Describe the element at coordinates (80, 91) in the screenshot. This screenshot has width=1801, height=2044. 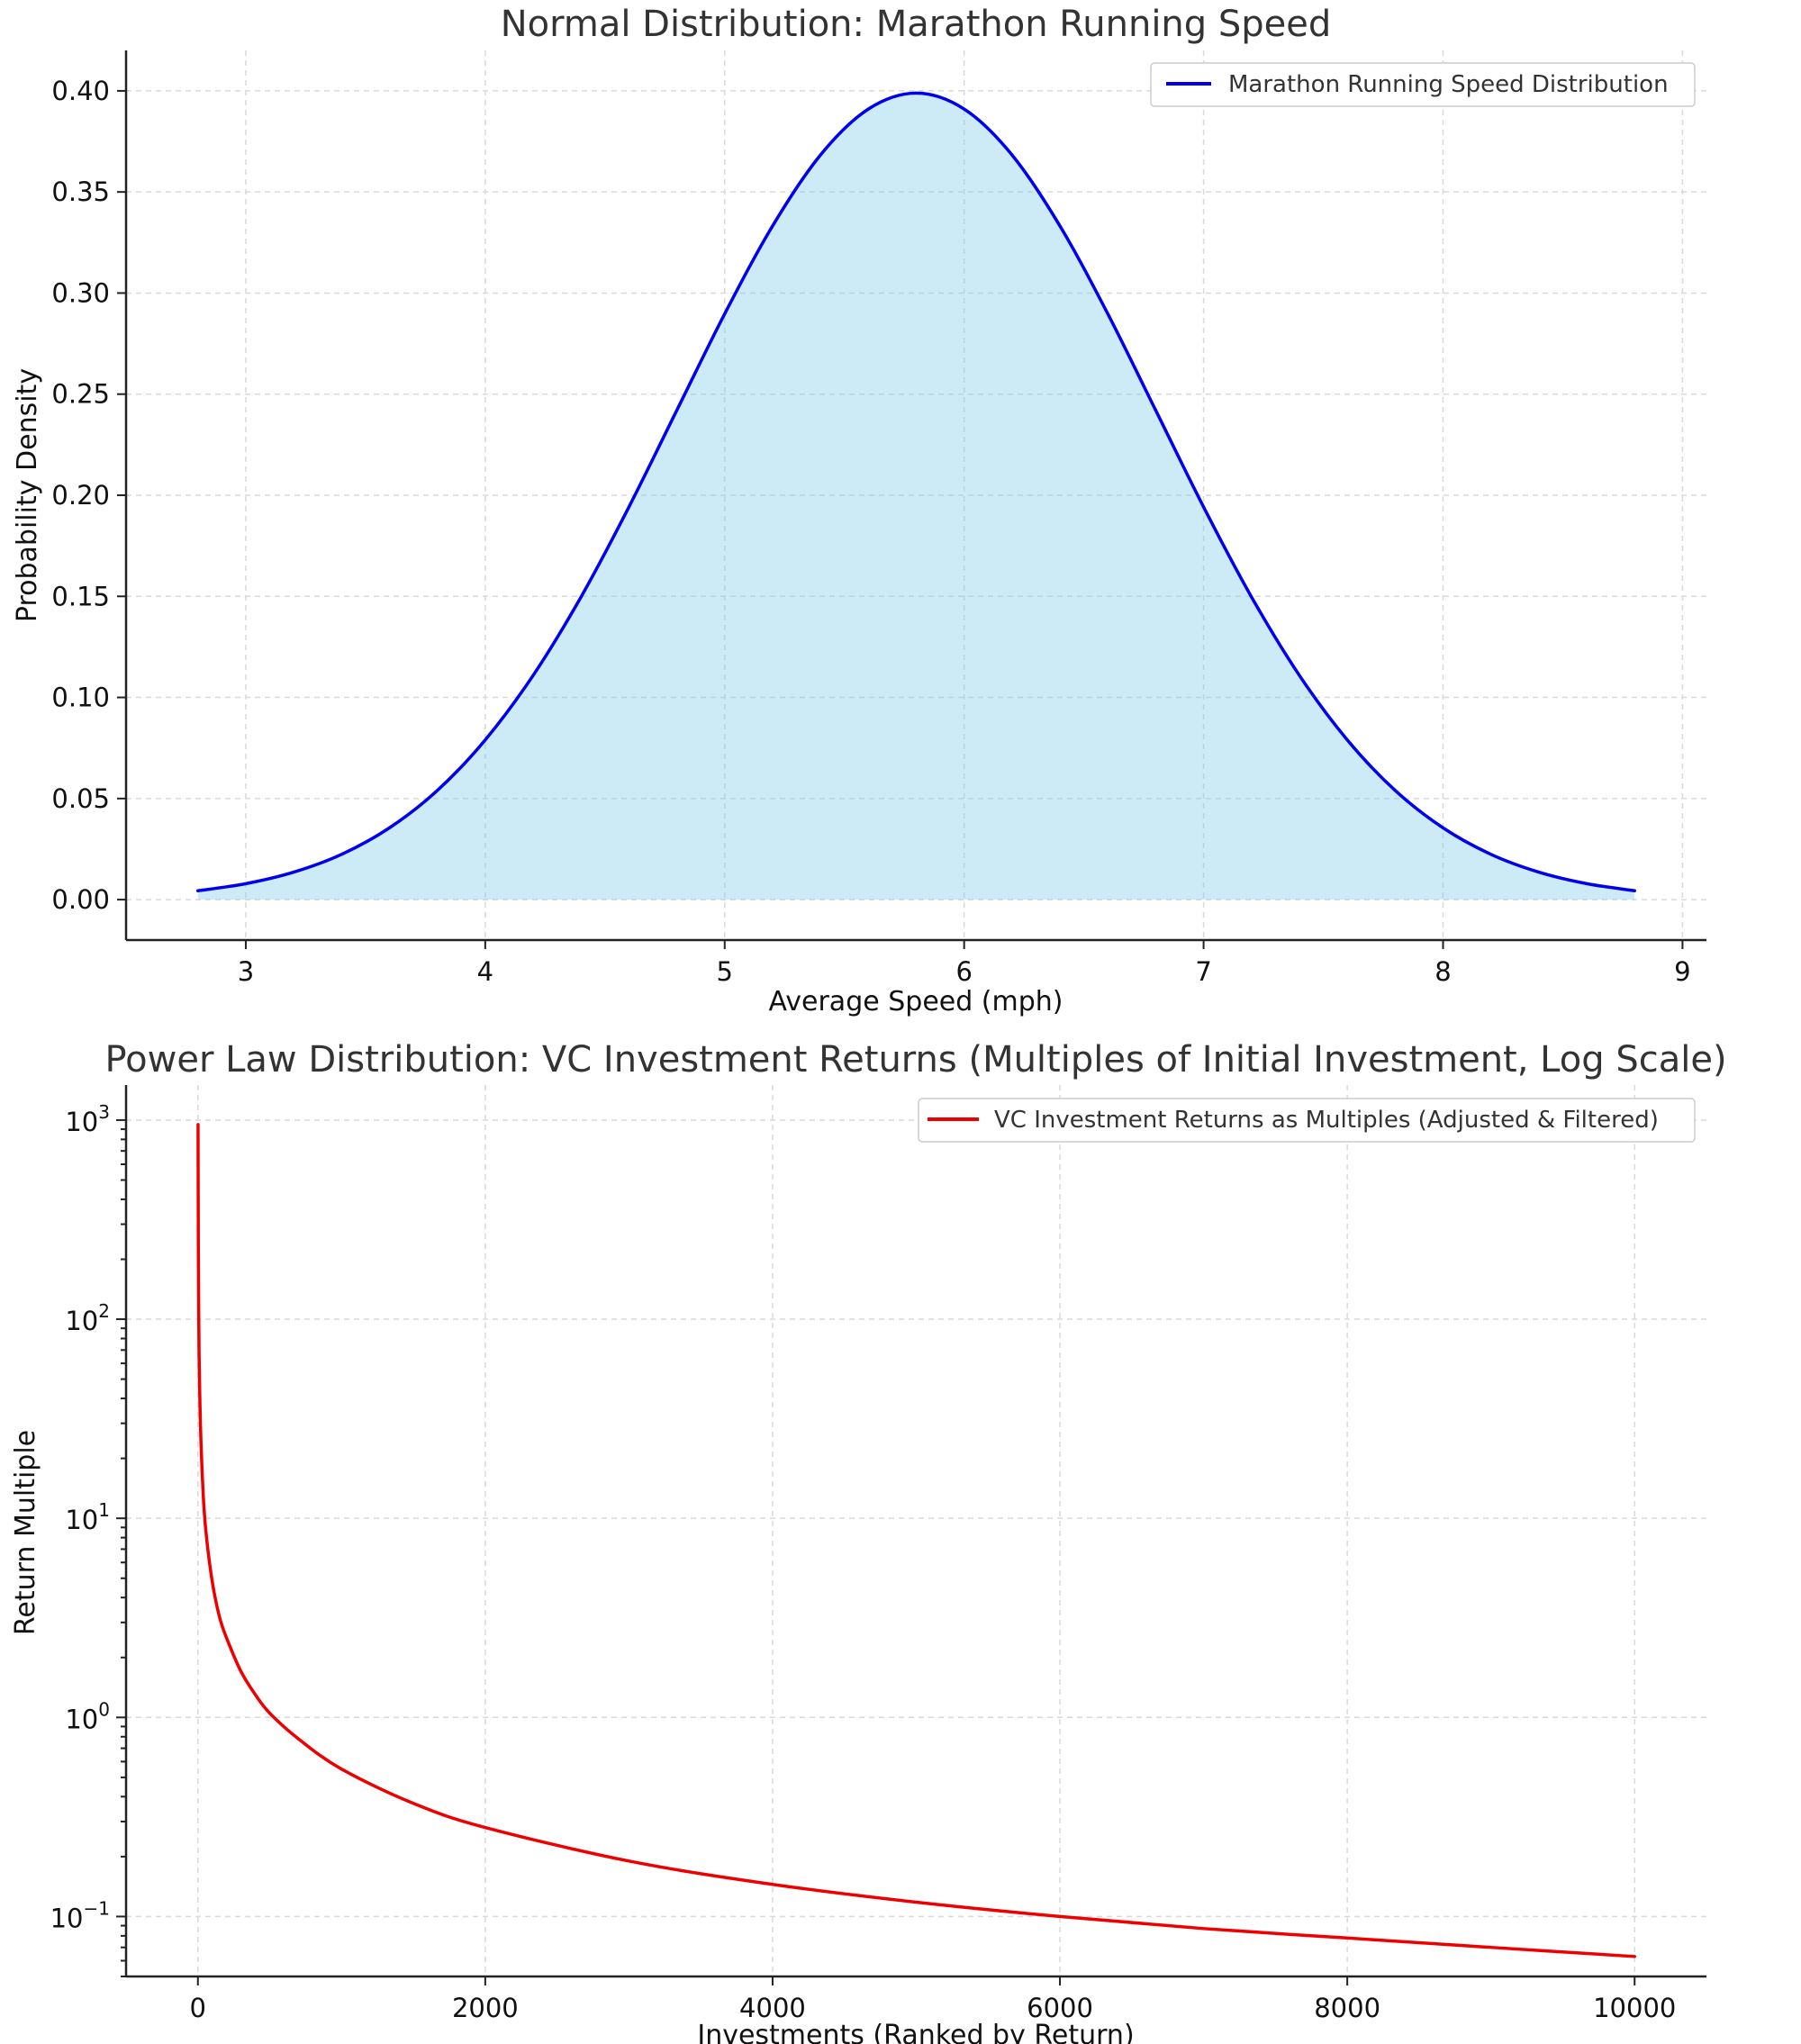
I see `y-tick-label: 0.40` at that location.